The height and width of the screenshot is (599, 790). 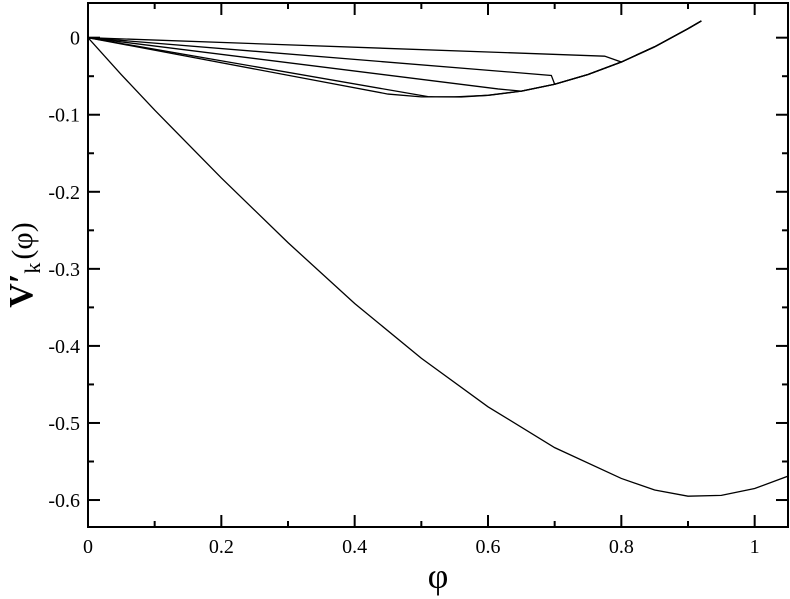 I want to click on y-tick-labels: 0 -0.1 -0.2 -0.3 -0.4 -0.5 -0.6, so click(x=64, y=270).